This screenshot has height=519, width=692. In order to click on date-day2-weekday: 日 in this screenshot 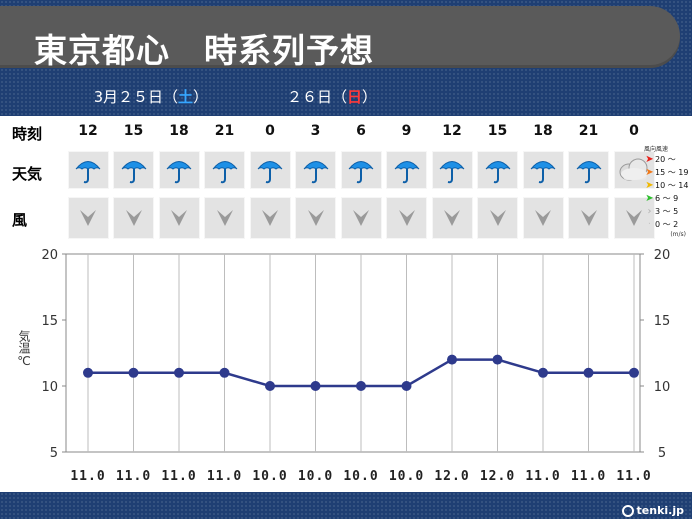, I will do `click(355, 97)`.